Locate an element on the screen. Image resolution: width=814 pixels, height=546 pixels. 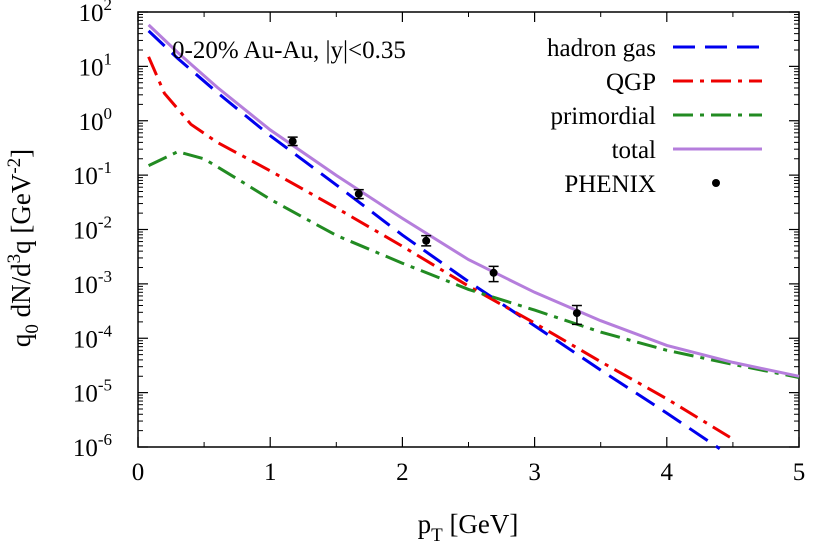
legend: hadron gas QGP primordial total PHENIX is located at coordinates (654, 116).